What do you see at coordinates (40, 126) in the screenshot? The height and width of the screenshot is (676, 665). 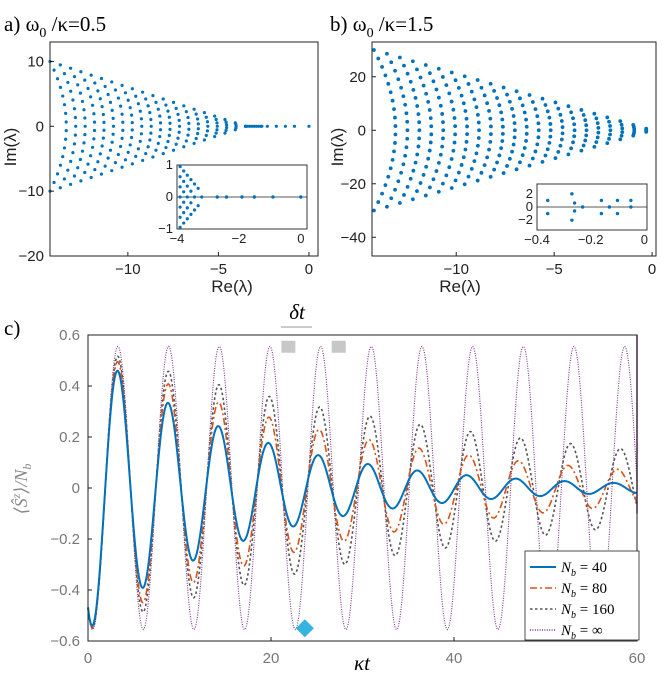 I see `panel-a-ytick-label: 0` at bounding box center [40, 126].